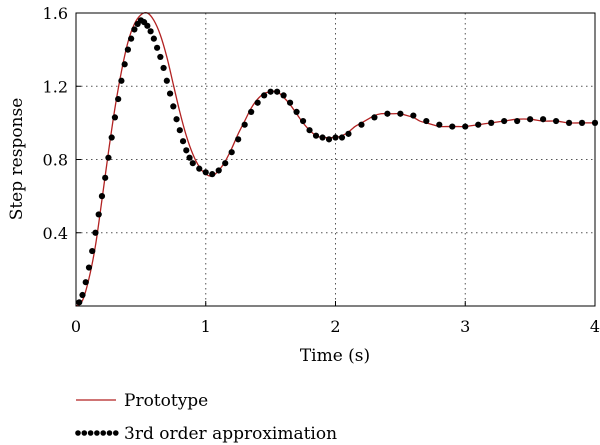 This screenshot has height=445, width=600. Describe the element at coordinates (335, 326) in the screenshot. I see `x-tick-label: 2` at that location.